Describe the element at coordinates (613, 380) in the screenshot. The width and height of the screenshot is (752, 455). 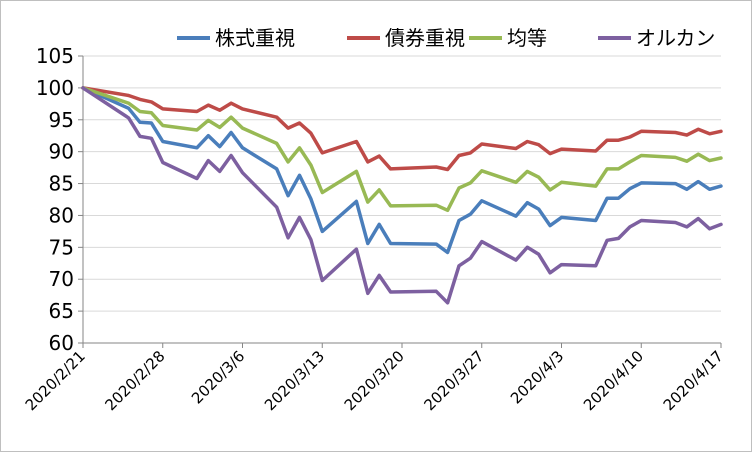
I see `x-tick-label: 2020/4/10` at that location.